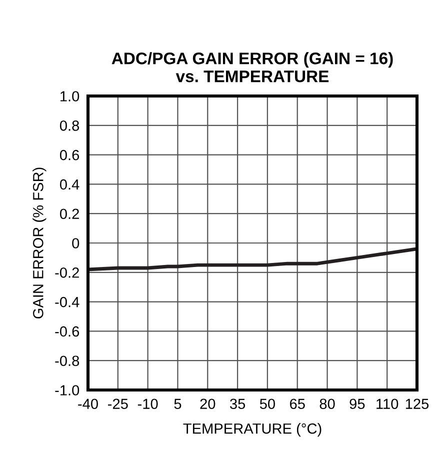 The image size is (442, 456). I want to click on y-axis-title: GAIN ERROR (% FSR), so click(39, 243).